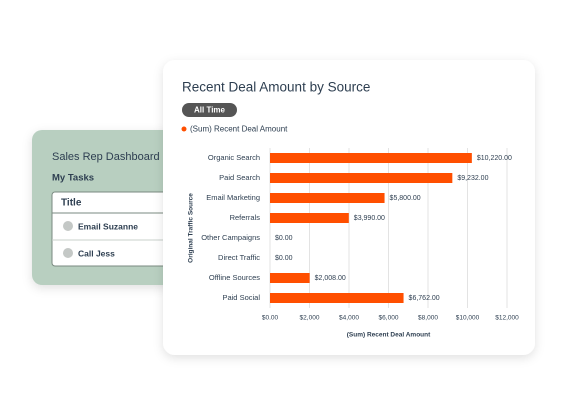  What do you see at coordinates (106, 157) in the screenshot?
I see `dashboard-title: Sales Rep Dashboard` at bounding box center [106, 157].